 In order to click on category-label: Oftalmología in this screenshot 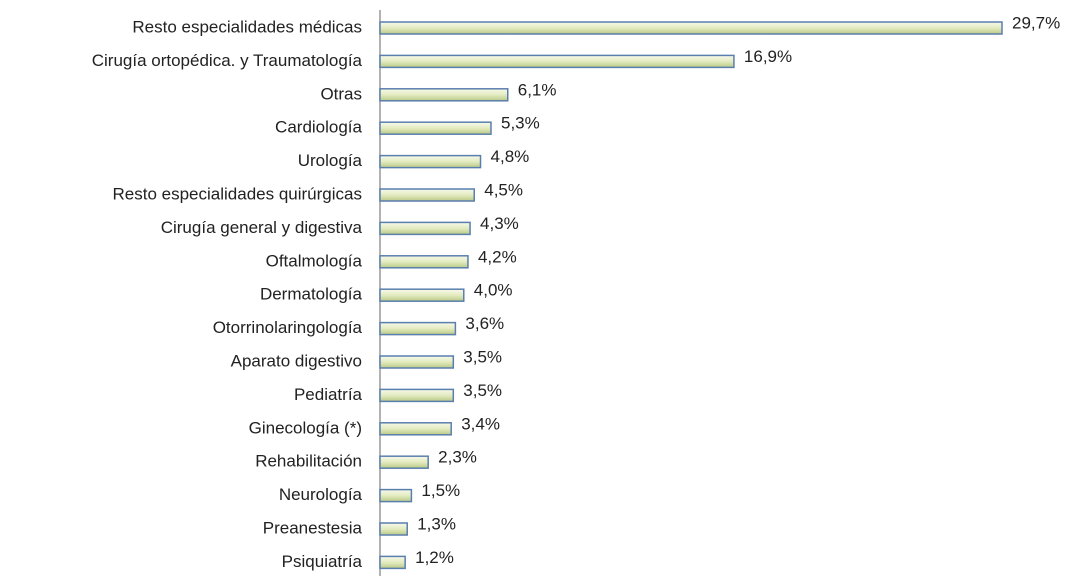, I will do `click(314, 260)`.